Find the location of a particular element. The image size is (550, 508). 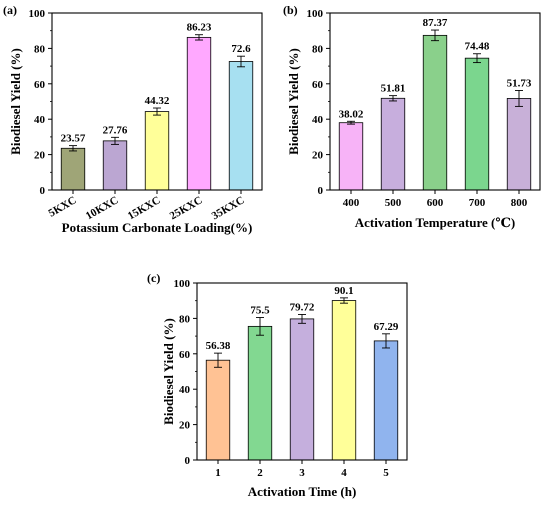

data-label: 44.32 is located at coordinates (157, 101).